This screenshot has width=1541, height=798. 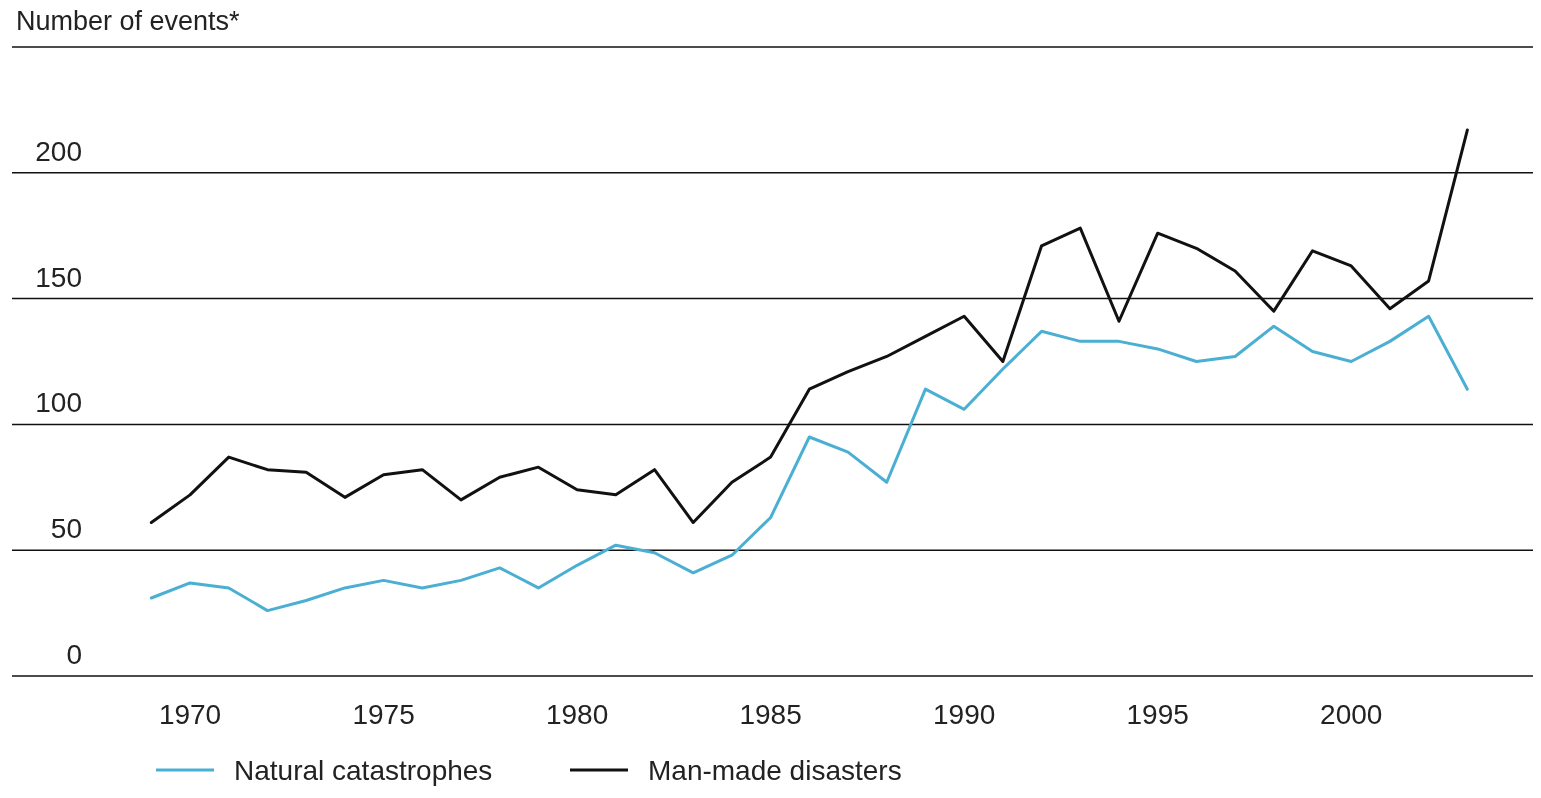 What do you see at coordinates (66, 529) in the screenshot?
I see `y-tick-label: 50` at bounding box center [66, 529].